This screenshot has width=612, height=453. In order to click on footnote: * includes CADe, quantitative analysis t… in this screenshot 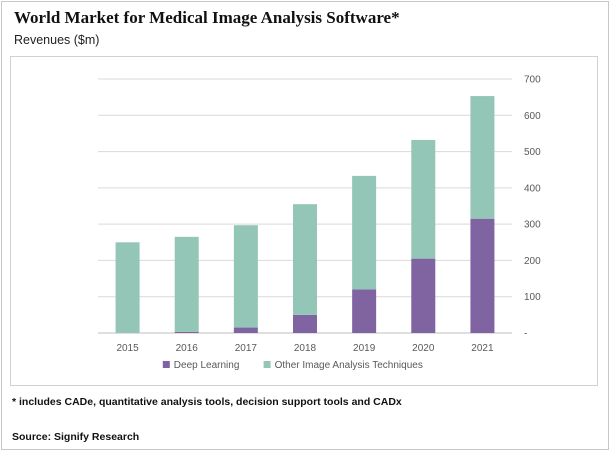, I will do `click(207, 402)`.